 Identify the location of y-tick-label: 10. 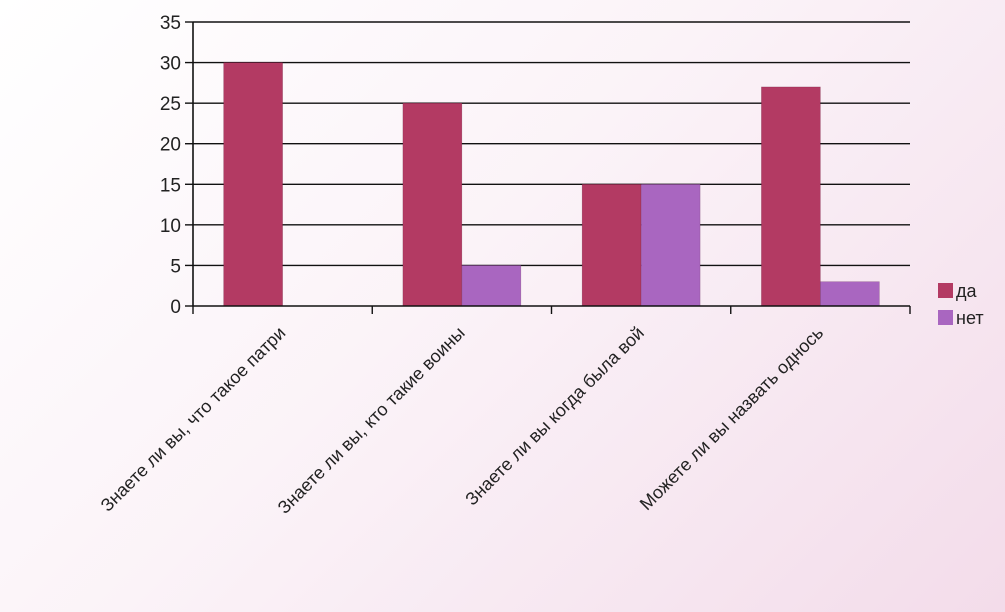
(170, 226).